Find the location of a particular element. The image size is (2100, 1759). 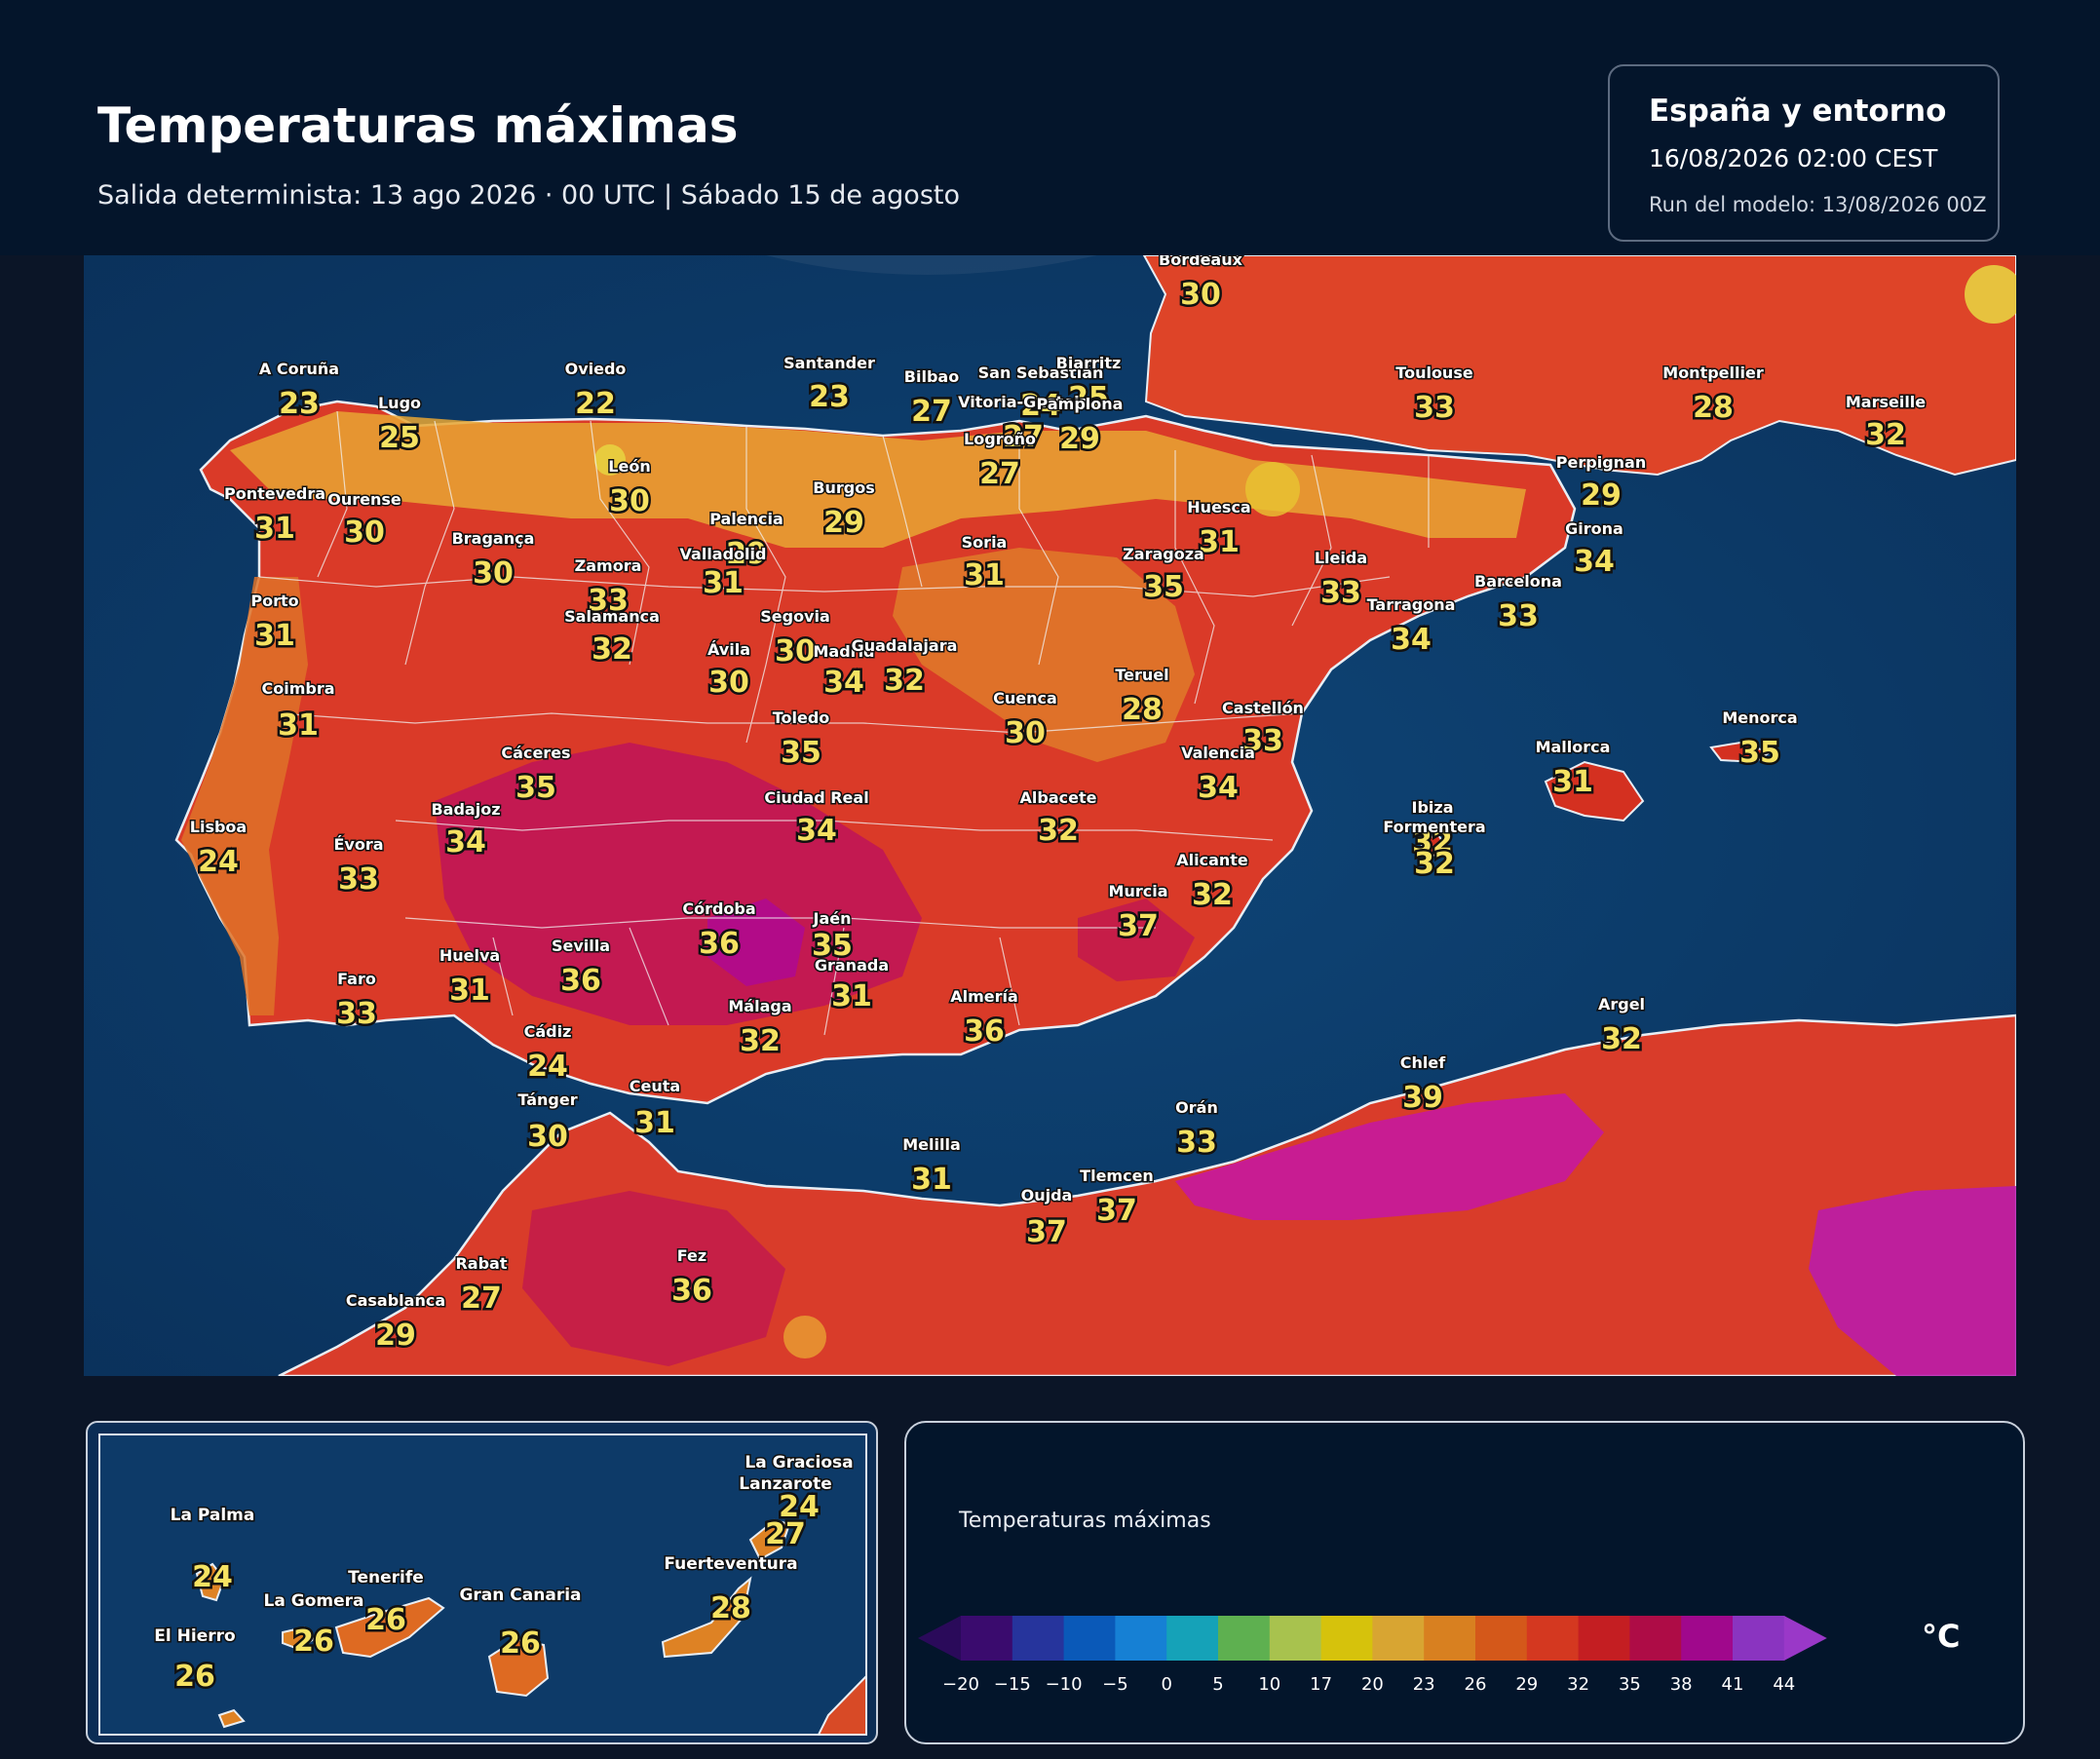

heat-core-purple is located at coordinates (756, 943).